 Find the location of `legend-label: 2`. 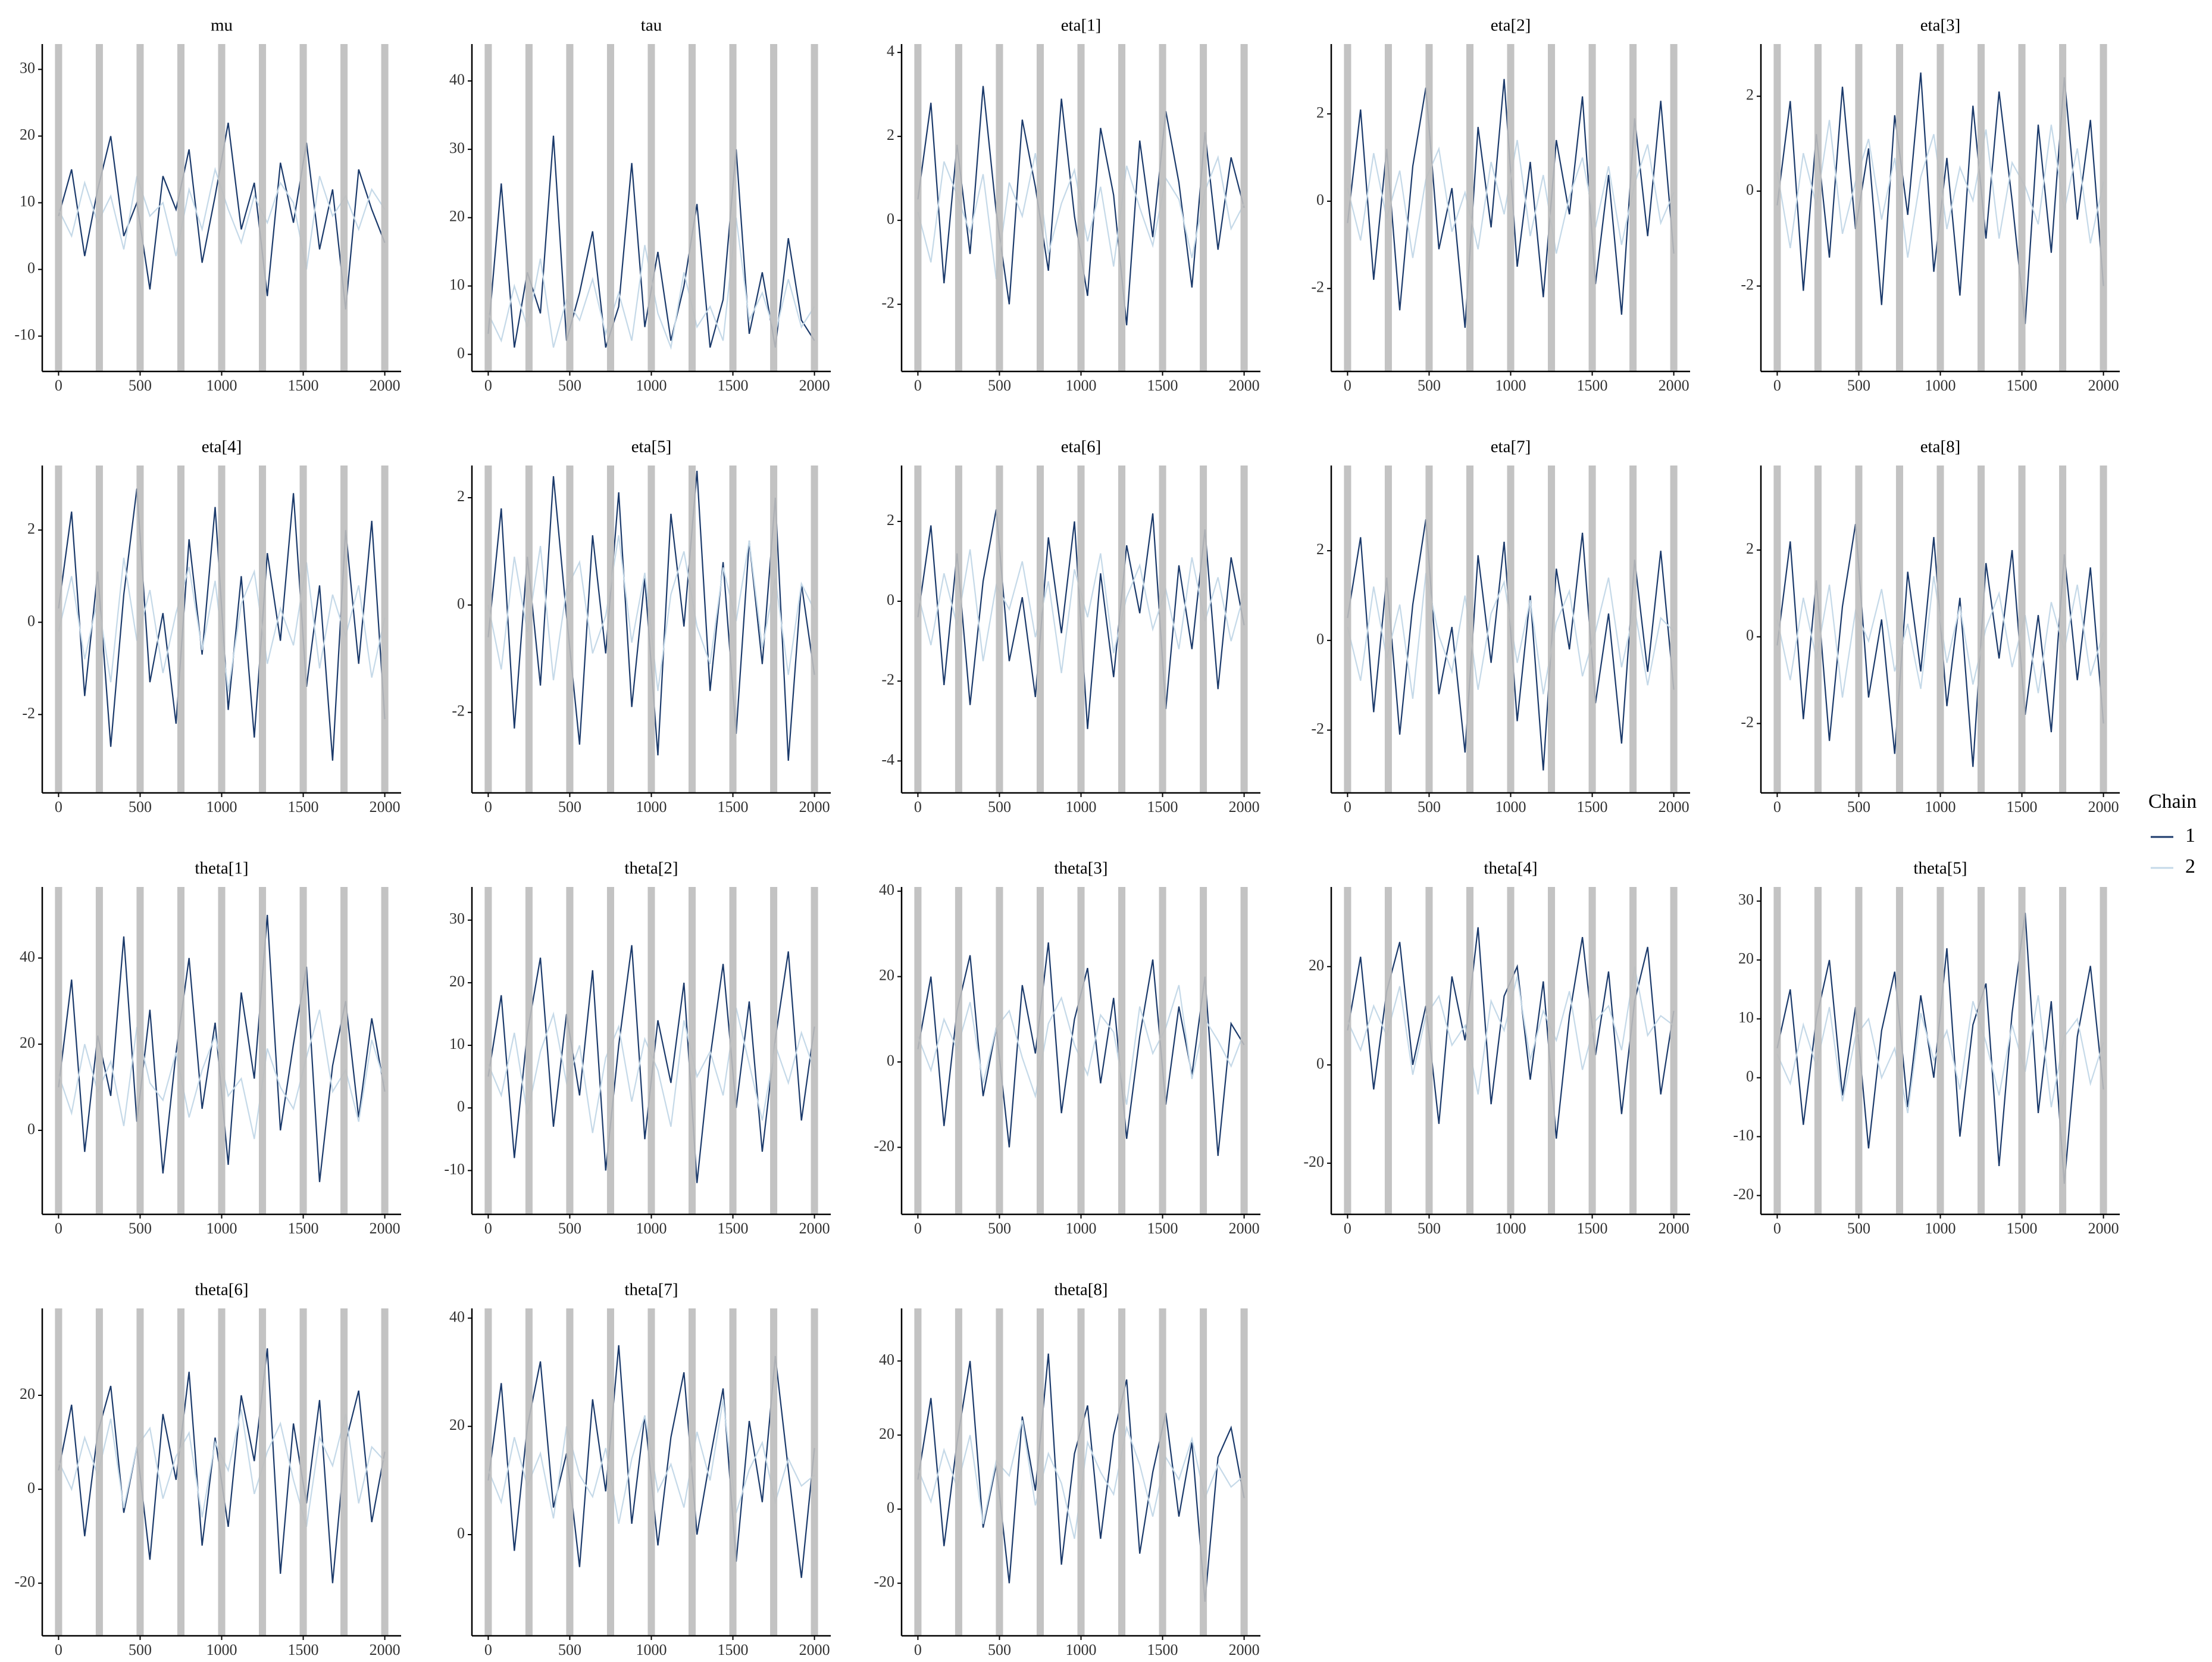

legend-label: 2 is located at coordinates (2190, 866).